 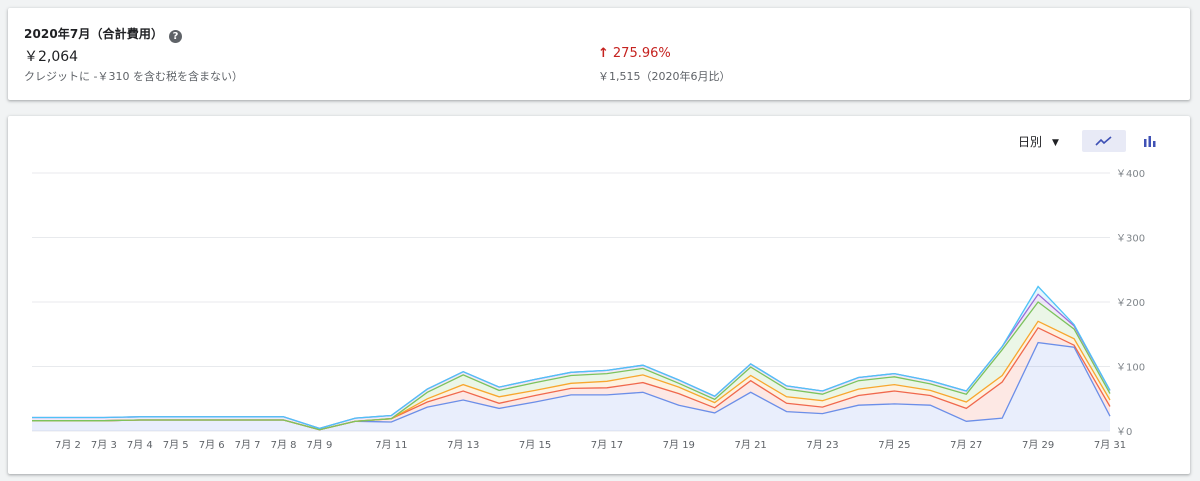 I want to click on x-tick-label: 7月 8, so click(x=284, y=445).